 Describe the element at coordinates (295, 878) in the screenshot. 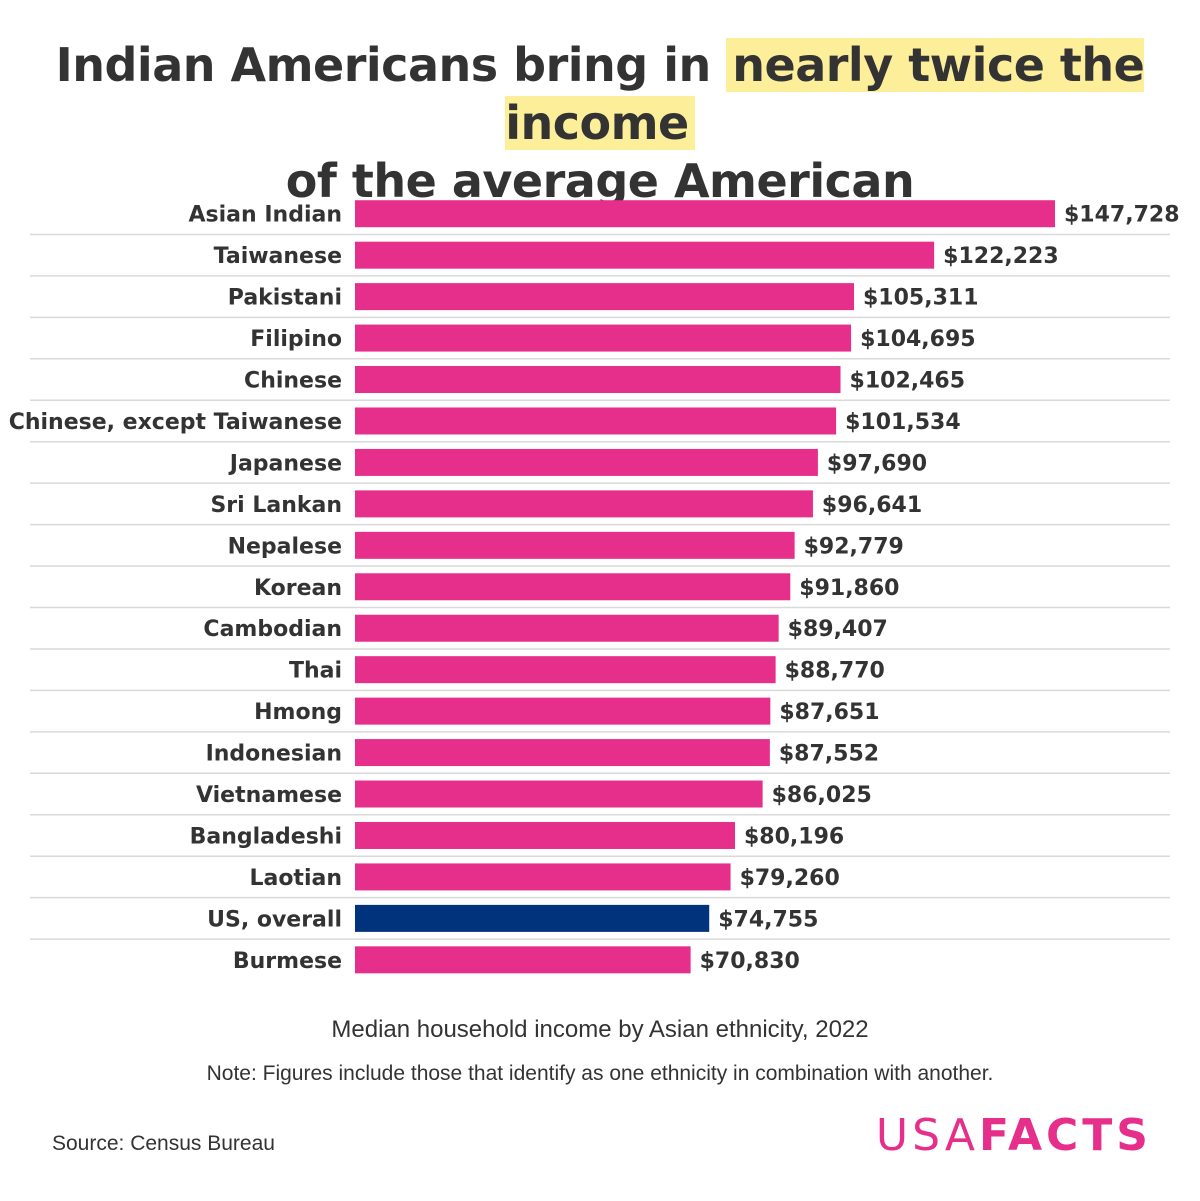

I see `category-label: Laotian` at that location.